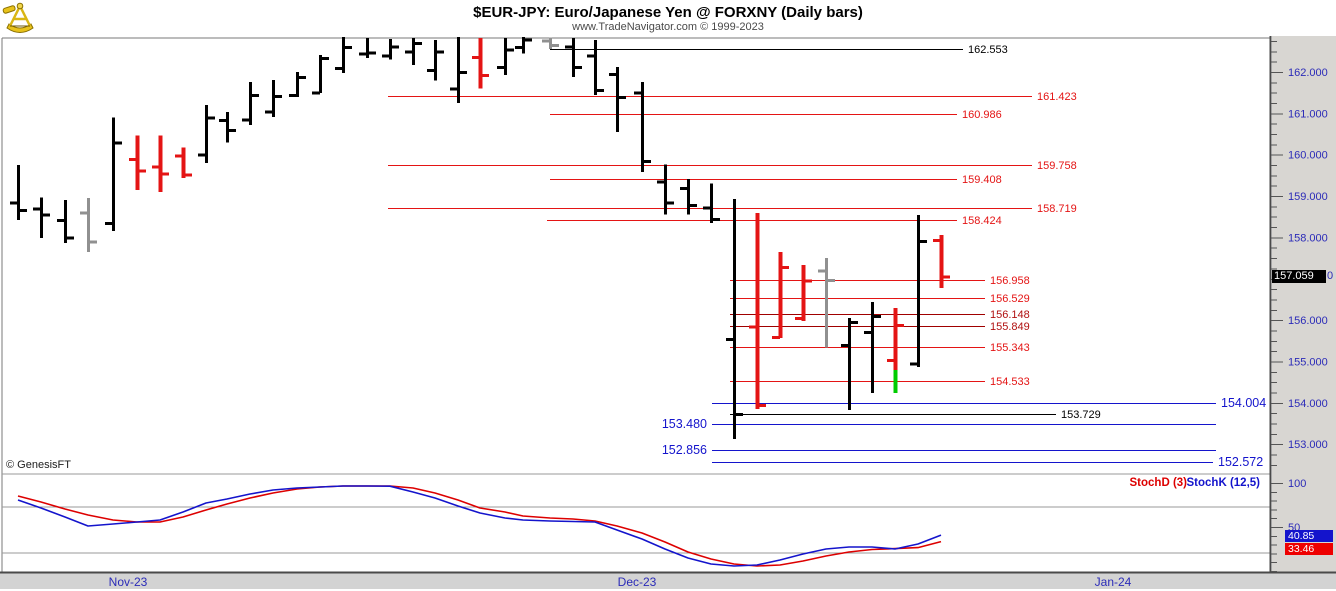 The height and width of the screenshot is (591, 1336). What do you see at coordinates (1158, 483) in the screenshot?
I see `stochd-legend: StochD (3)` at bounding box center [1158, 483].